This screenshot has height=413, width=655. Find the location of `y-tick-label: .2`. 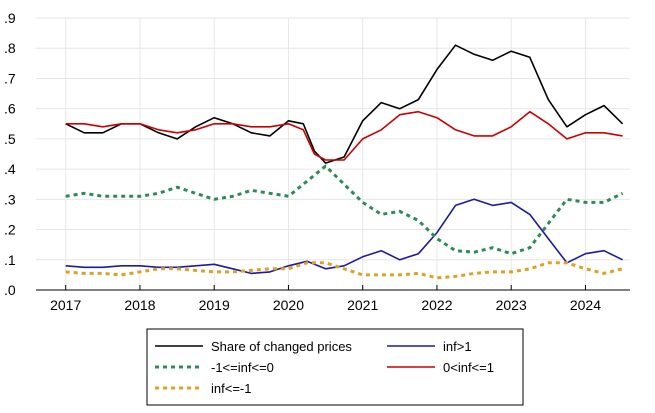

y-tick-label: .2 is located at coordinates (10, 230).